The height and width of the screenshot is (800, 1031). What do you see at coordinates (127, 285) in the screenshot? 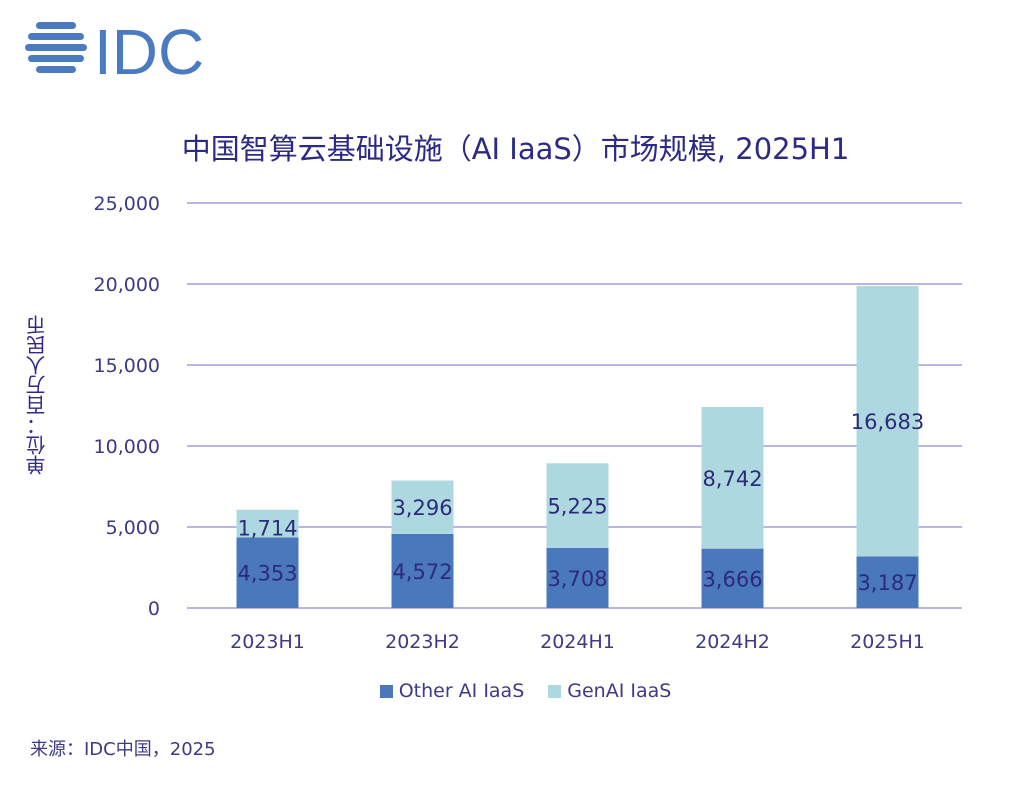
I see `y-tick-label: 20,000` at bounding box center [127, 285].